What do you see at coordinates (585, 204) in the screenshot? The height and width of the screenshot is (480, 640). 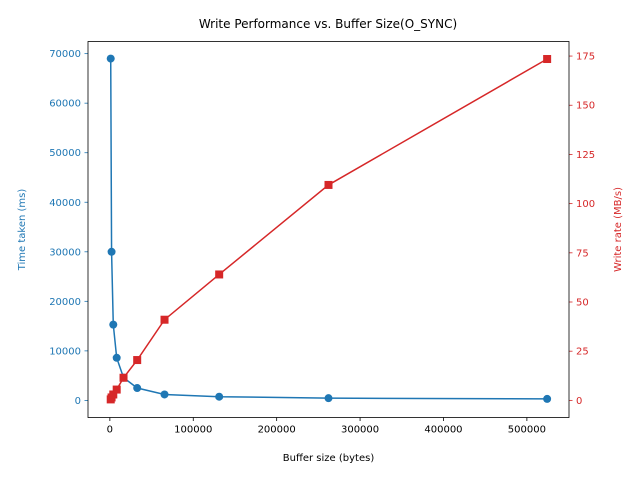 I see `right-y-tick-label: 100` at bounding box center [585, 204].